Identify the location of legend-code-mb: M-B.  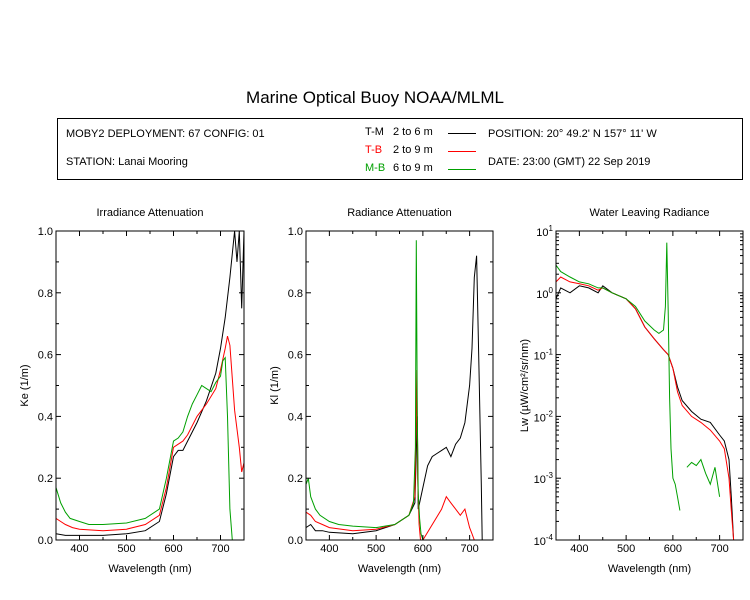
(375, 168).